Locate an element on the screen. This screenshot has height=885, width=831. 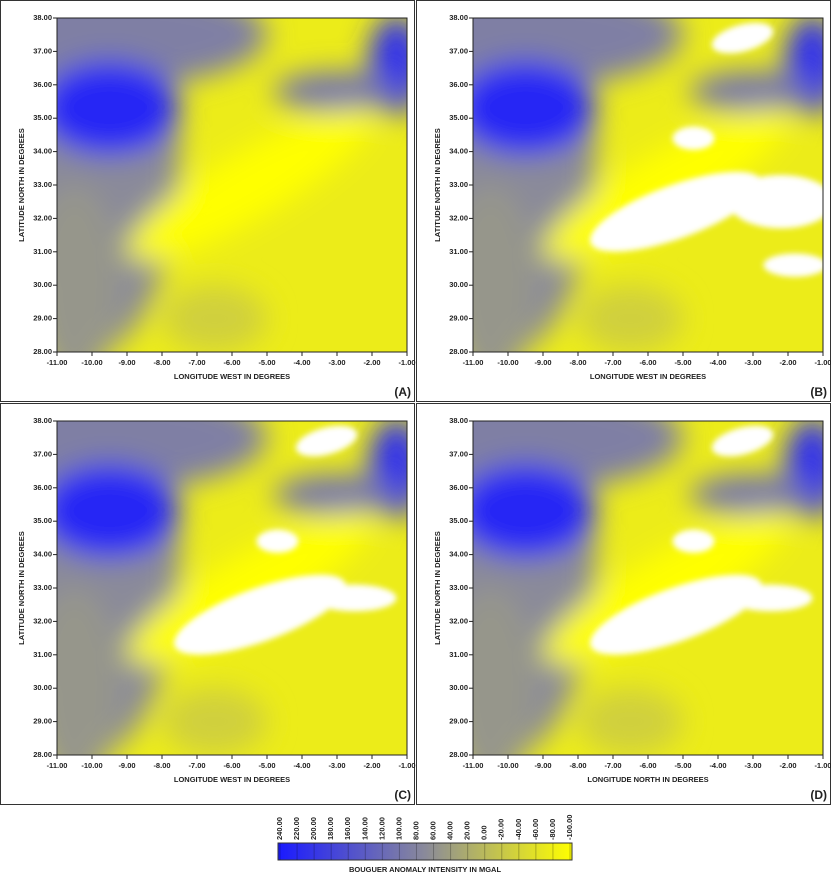
colorbar-tick-label: 220.00 is located at coordinates (296, 828).